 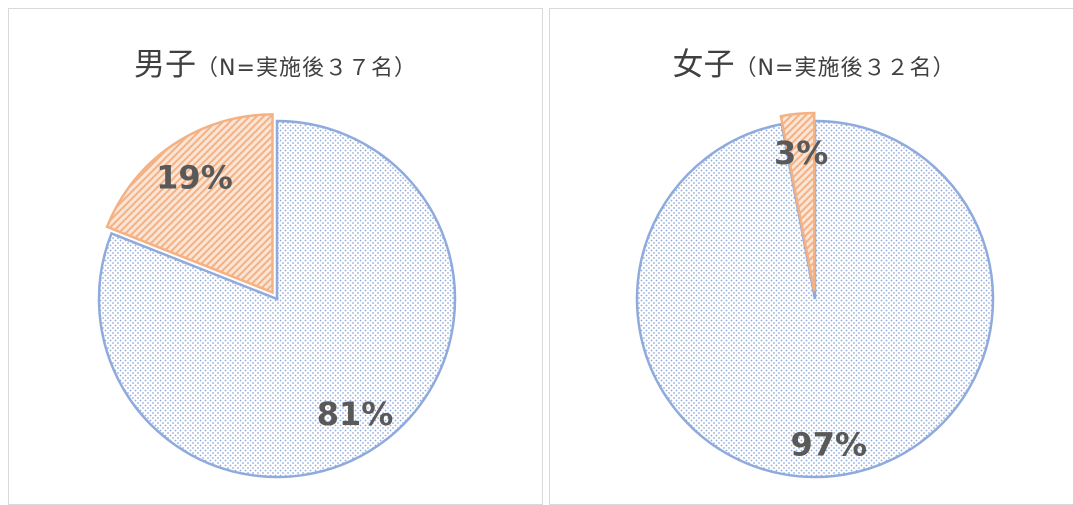 What do you see at coordinates (165, 65) in the screenshot?
I see `chart-title-main: 男子` at bounding box center [165, 65].